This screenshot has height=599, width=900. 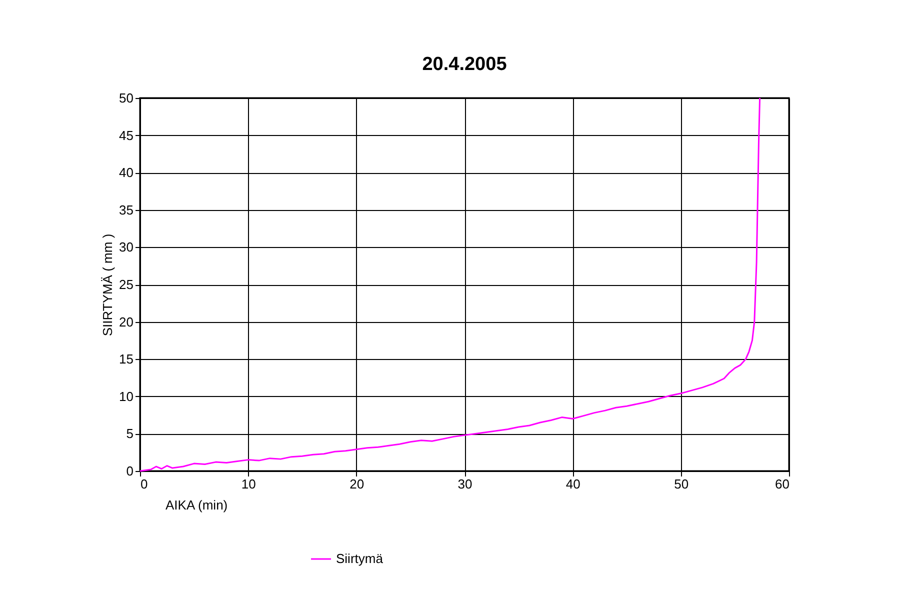 I want to click on chart-title: 20.4.2005, so click(x=465, y=64).